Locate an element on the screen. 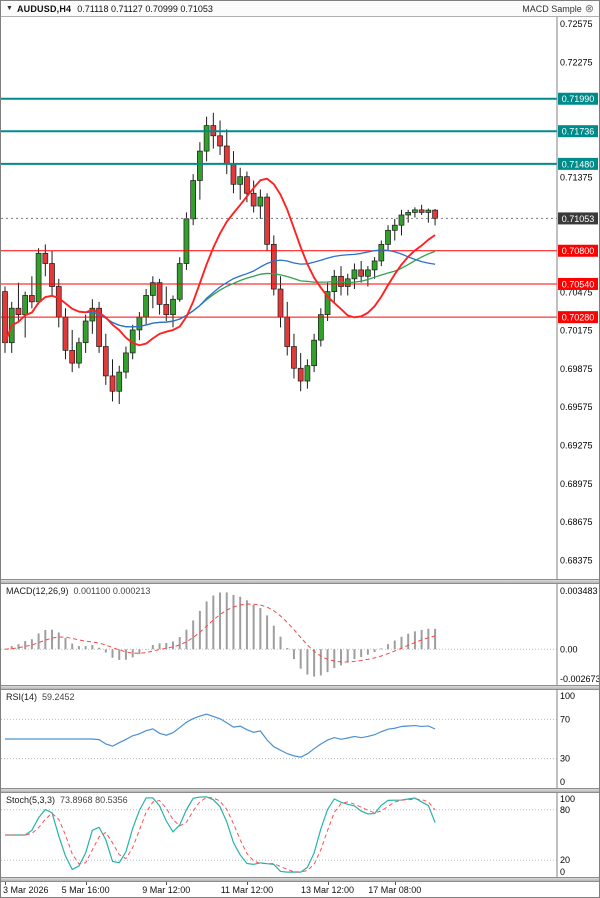  ea-name-label: MACD Sample is located at coordinates (552, 8).